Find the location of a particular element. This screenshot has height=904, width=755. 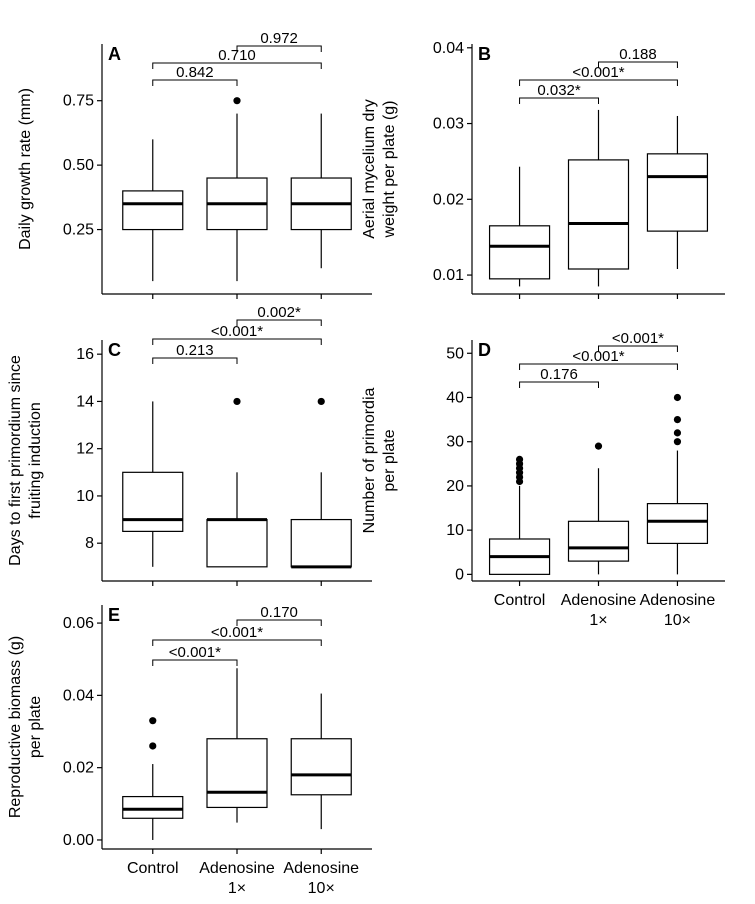

y-tick-label: 20 is located at coordinates (455, 486).